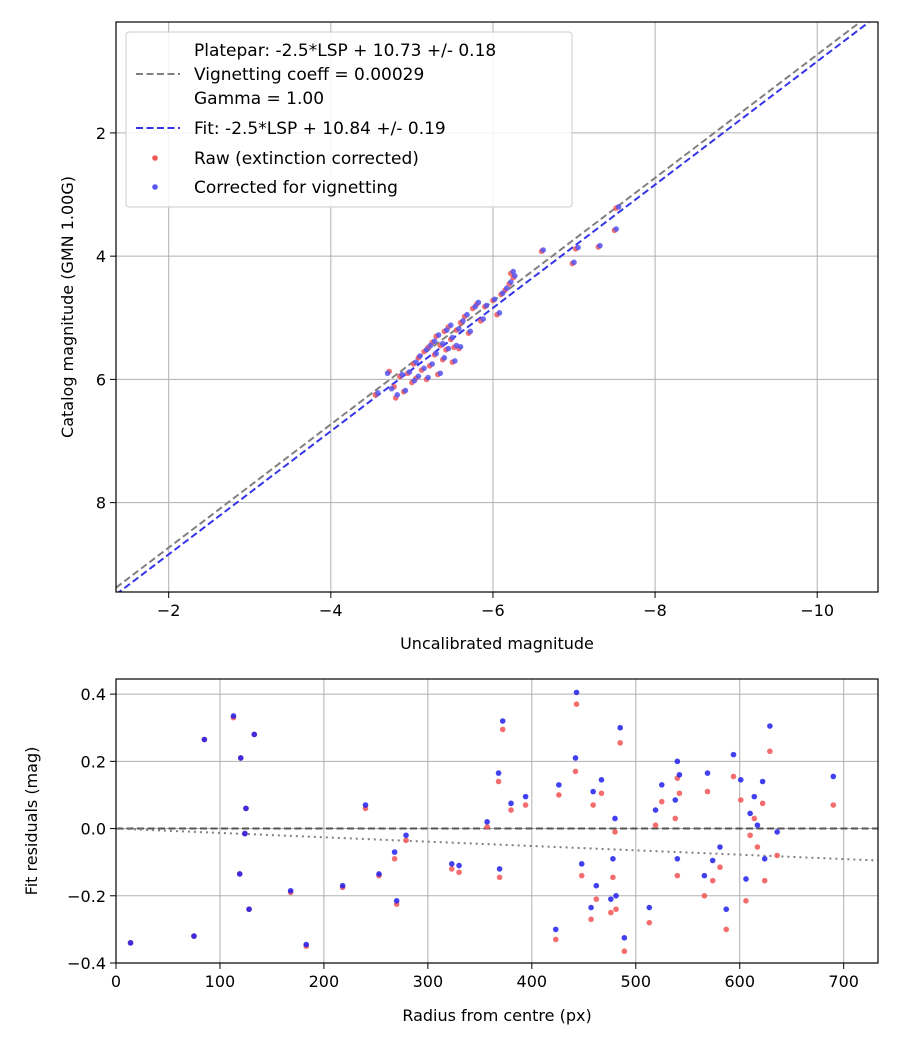 The height and width of the screenshot is (1050, 900). Describe the element at coordinates (67, 307) in the screenshot. I see `top-y-axis-label: Catalog magnitude (GMN 1.00G)` at that location.